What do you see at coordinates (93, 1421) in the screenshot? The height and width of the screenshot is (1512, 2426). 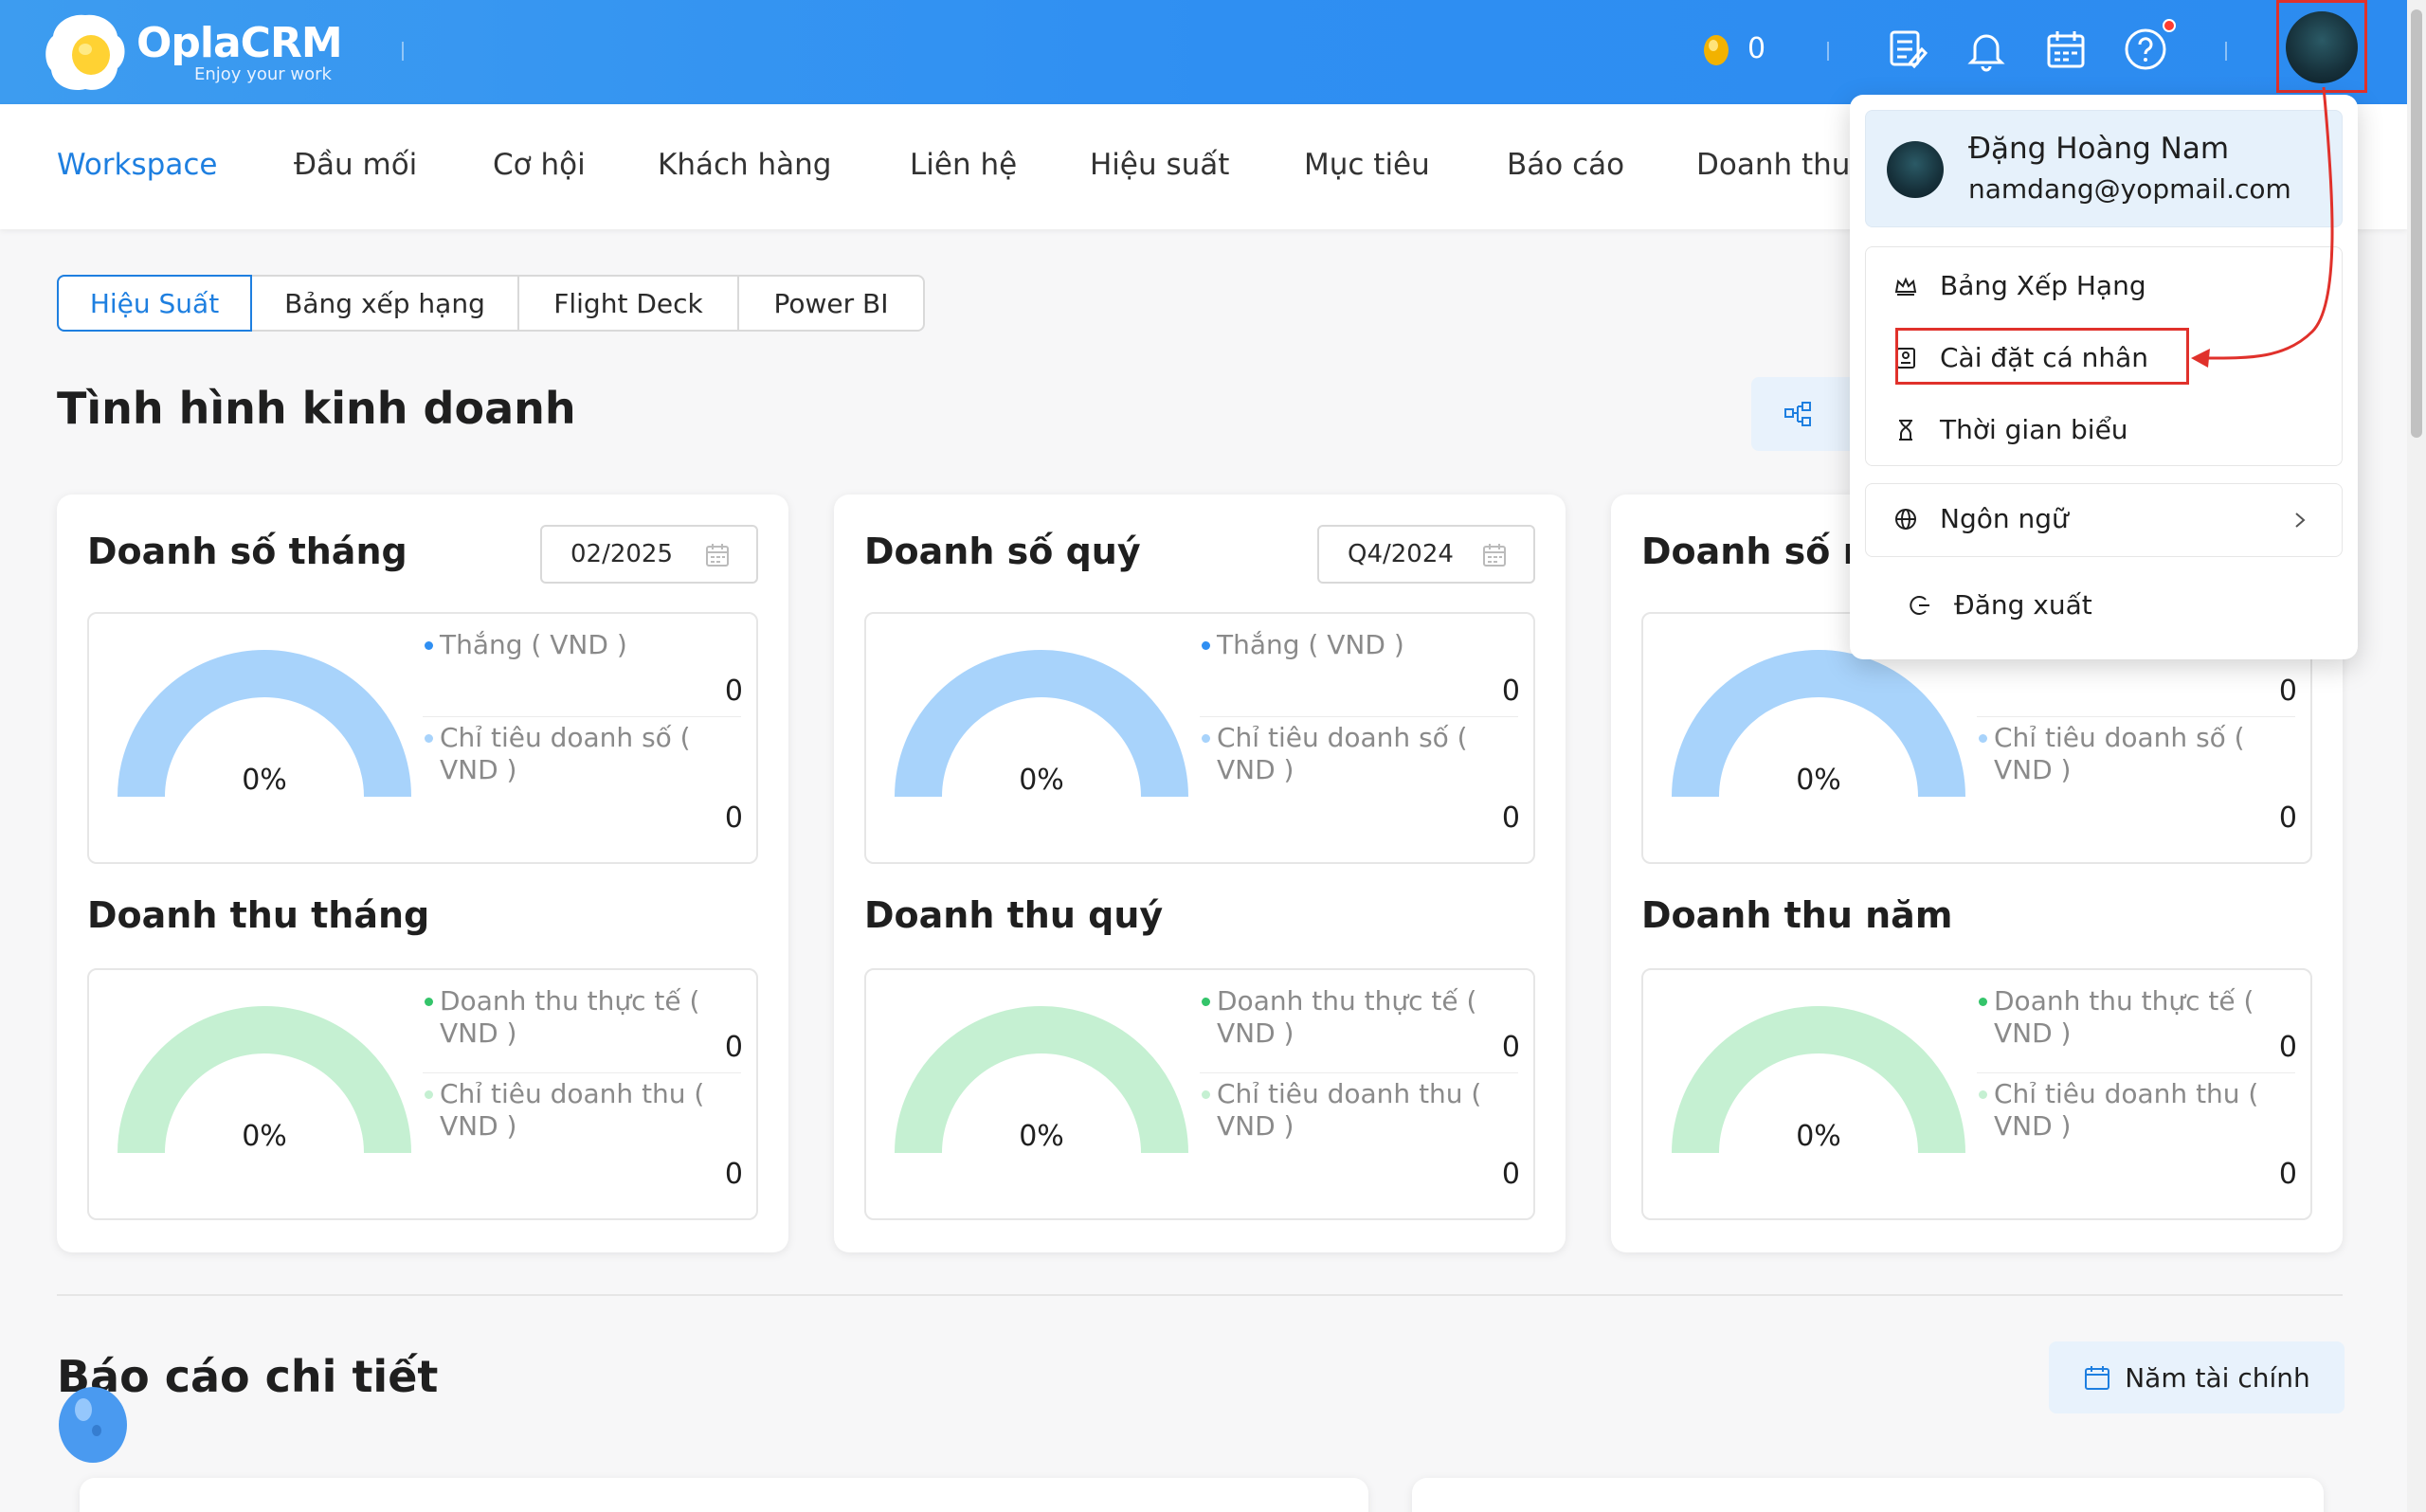 I see `assistant-egg-icon` at bounding box center [93, 1421].